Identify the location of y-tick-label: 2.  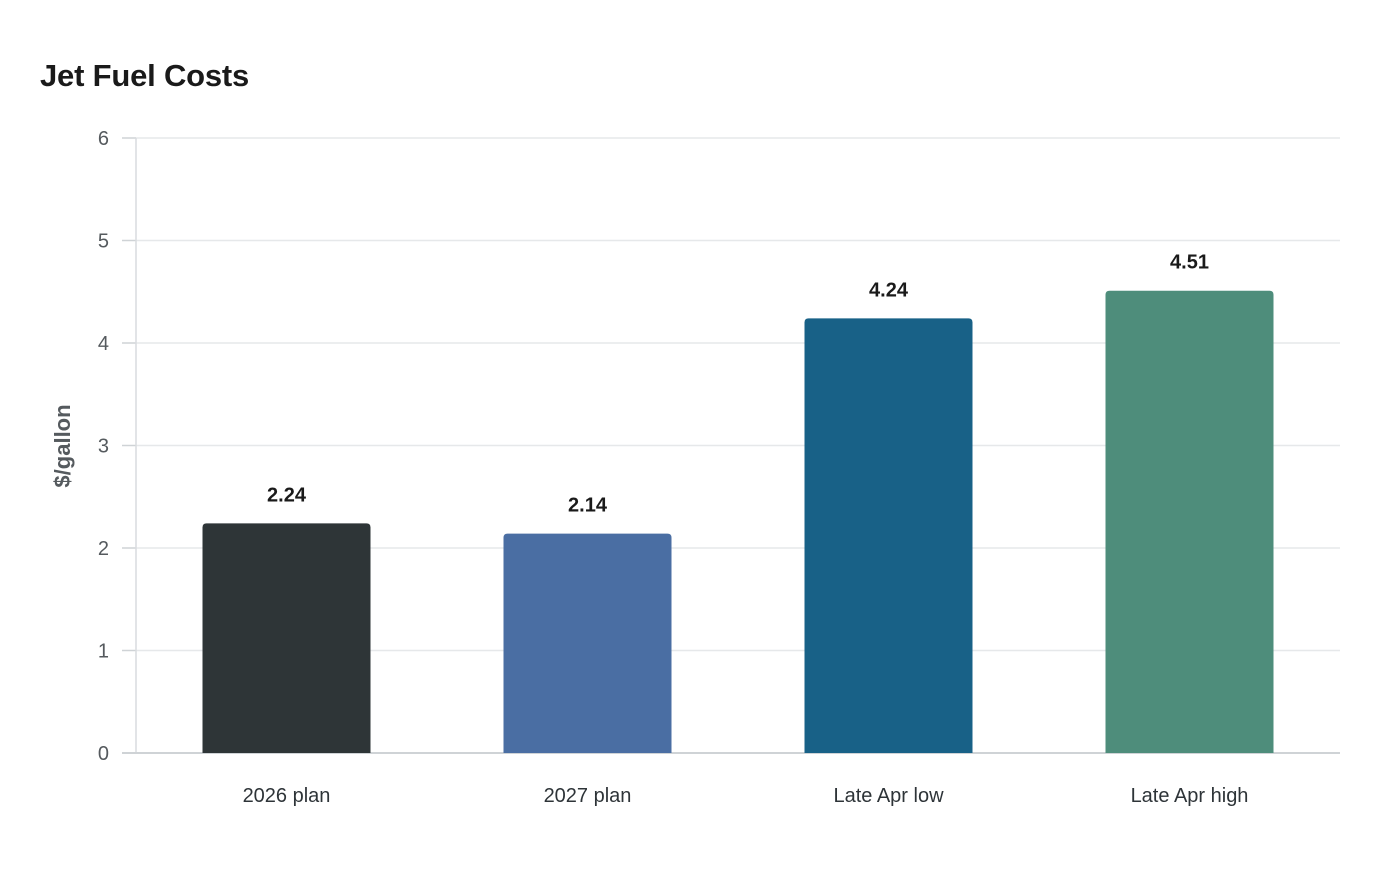
(103, 549).